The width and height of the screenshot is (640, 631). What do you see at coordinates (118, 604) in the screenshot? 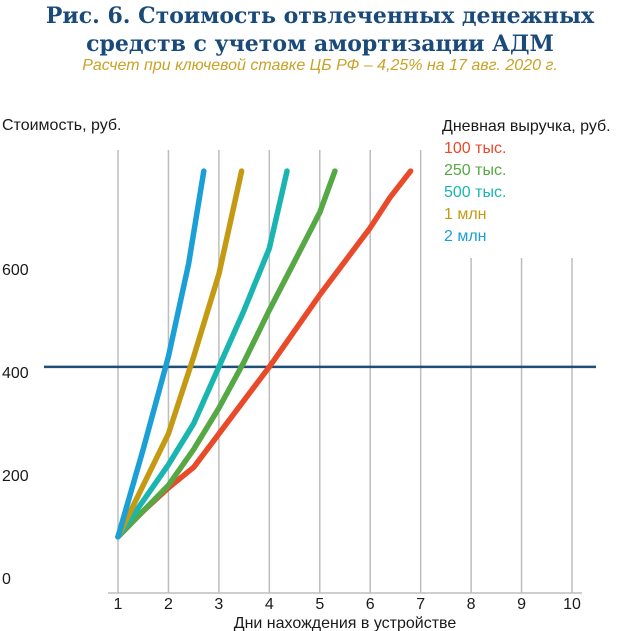
I see `x-tick-label: 1` at bounding box center [118, 604].